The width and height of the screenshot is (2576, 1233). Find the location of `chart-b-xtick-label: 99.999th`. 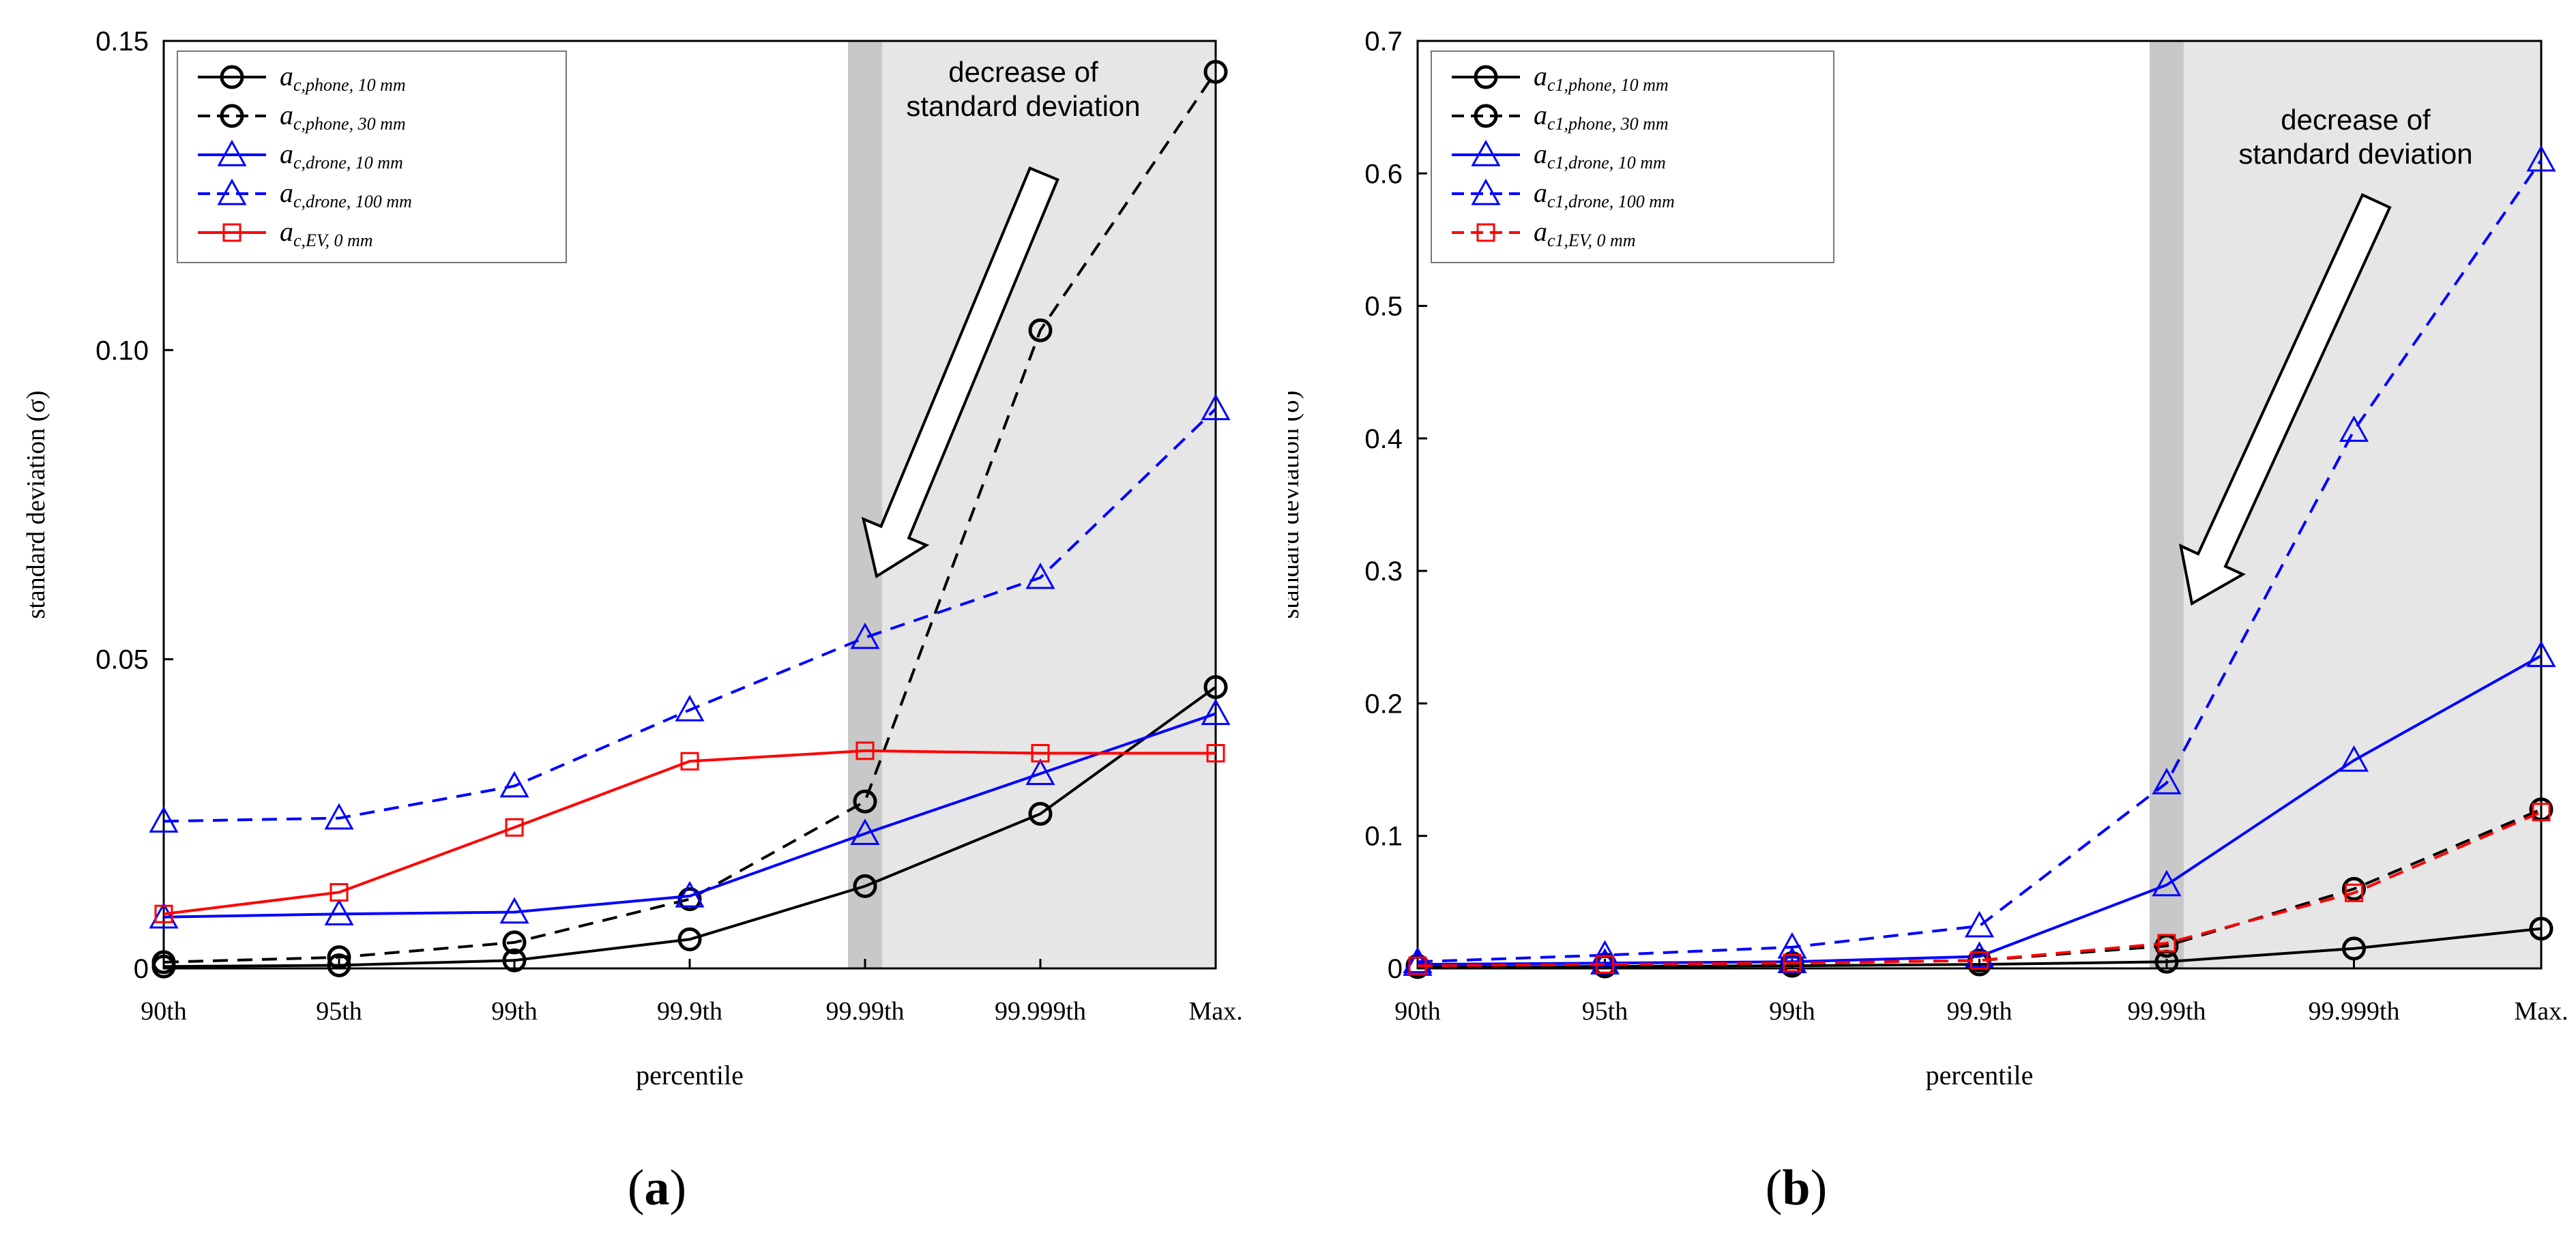

chart-b-xtick-label: 99.999th is located at coordinates (2353, 1012).